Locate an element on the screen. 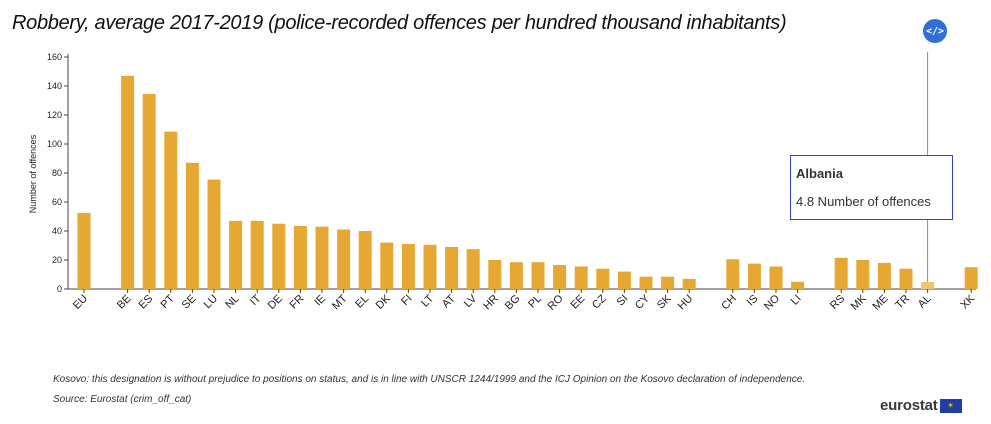 The image size is (991, 424). y-tick-label: 20 is located at coordinates (57, 260).